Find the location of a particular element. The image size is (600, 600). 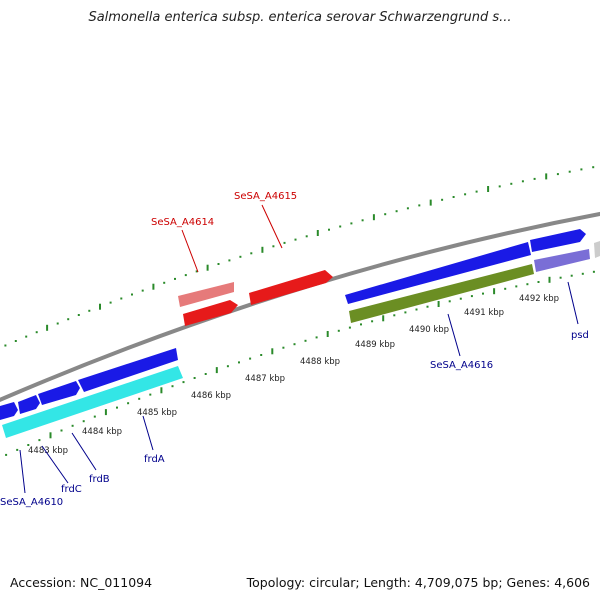

gene-sesa-a4614 is located at coordinates (210, 313).